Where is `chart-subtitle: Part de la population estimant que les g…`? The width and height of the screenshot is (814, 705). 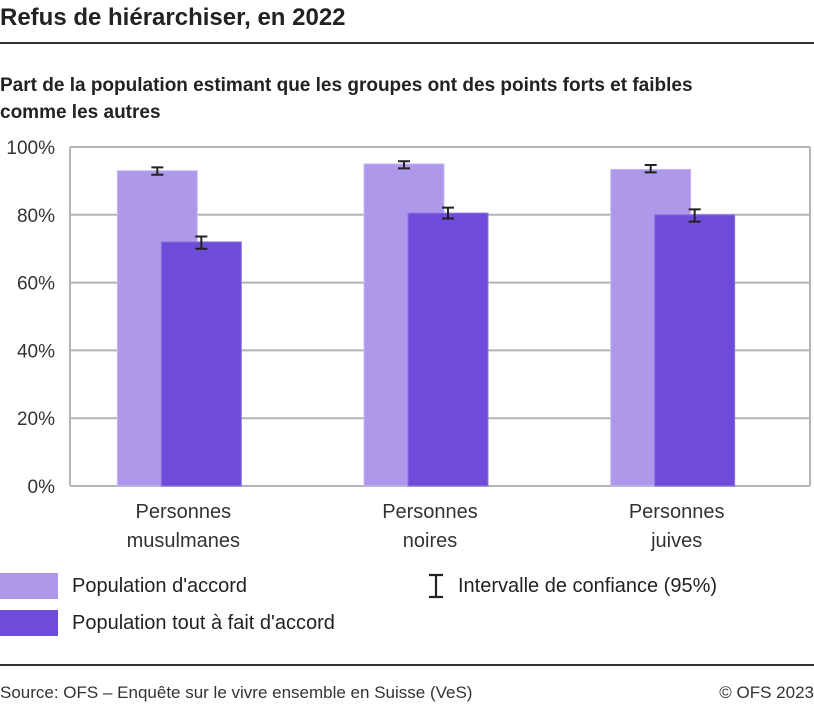 chart-subtitle: Part de la population estimant que les g… is located at coordinates (346, 99).